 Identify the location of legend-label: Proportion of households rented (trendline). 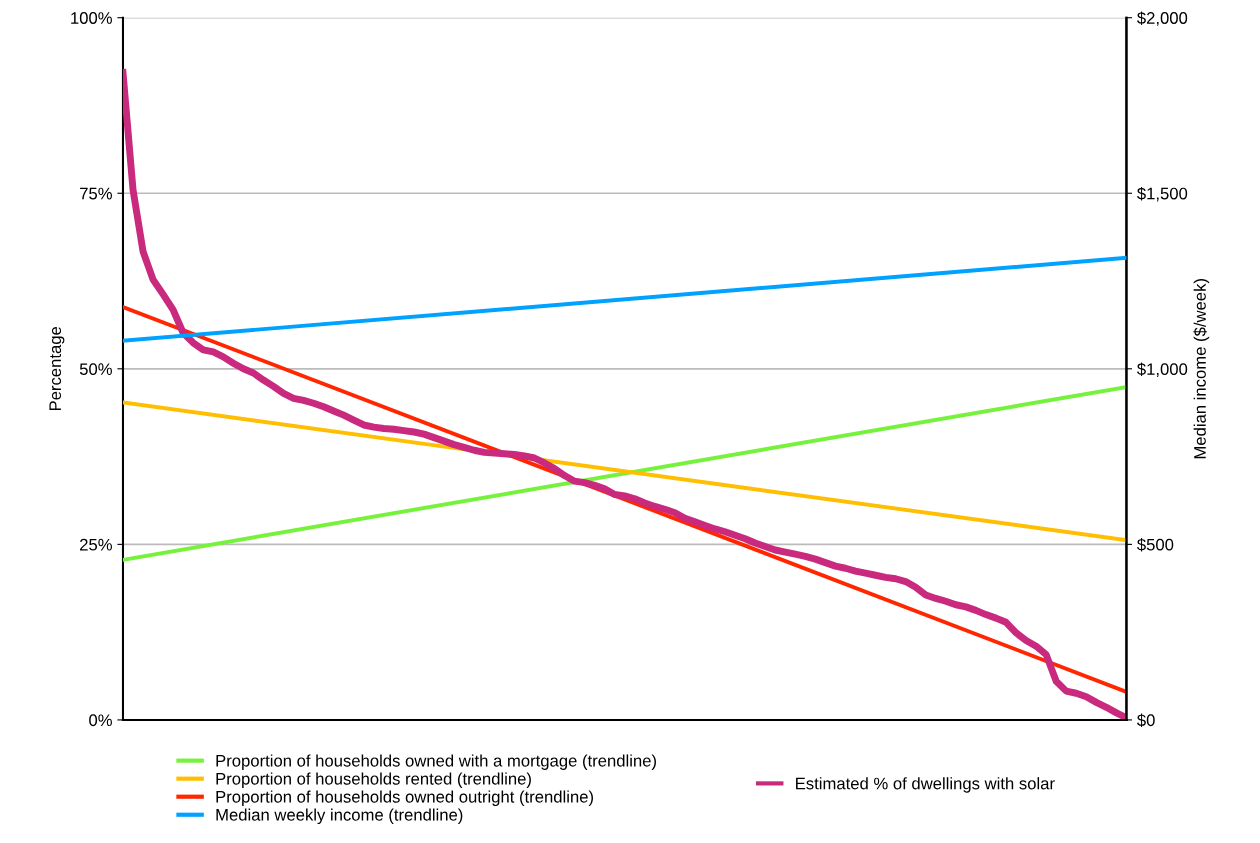
(373, 780).